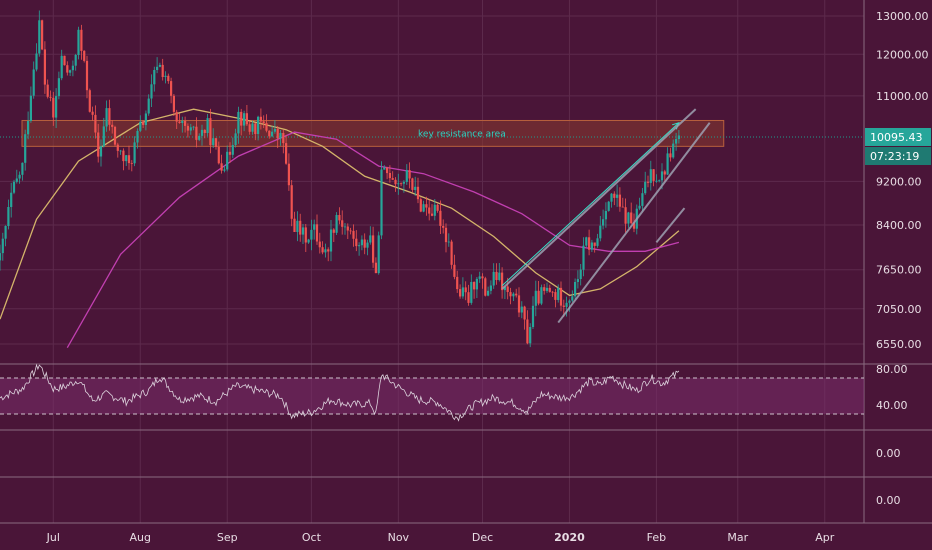 This screenshot has height=550, width=932. I want to click on month-label: Aug, so click(140, 537).